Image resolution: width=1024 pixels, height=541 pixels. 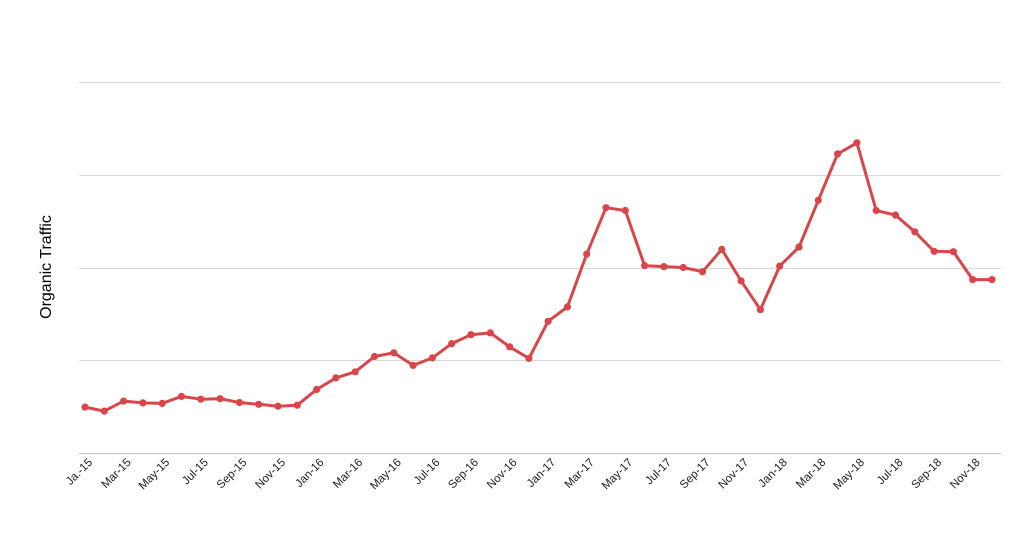 I want to click on x-tick-label: Sep-17, so click(x=695, y=474).